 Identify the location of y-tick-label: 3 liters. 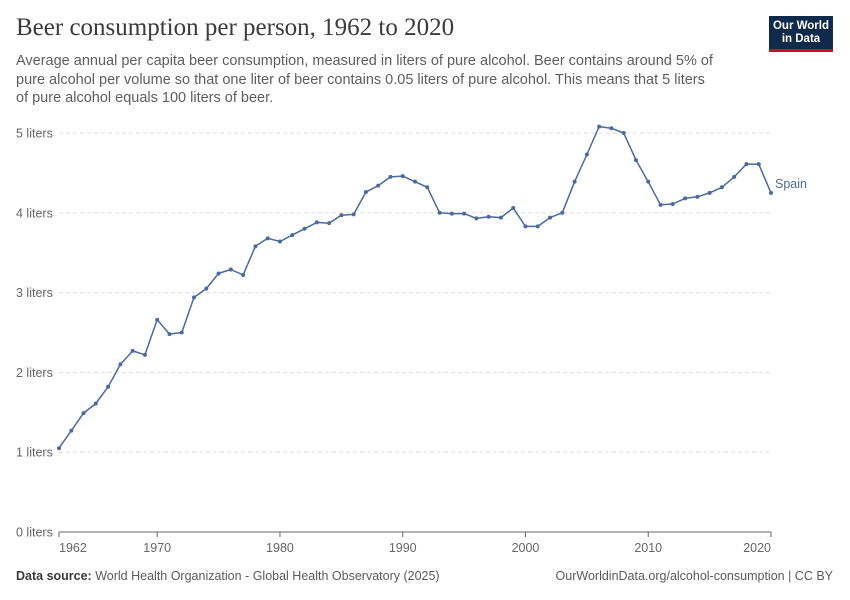
(34, 293).